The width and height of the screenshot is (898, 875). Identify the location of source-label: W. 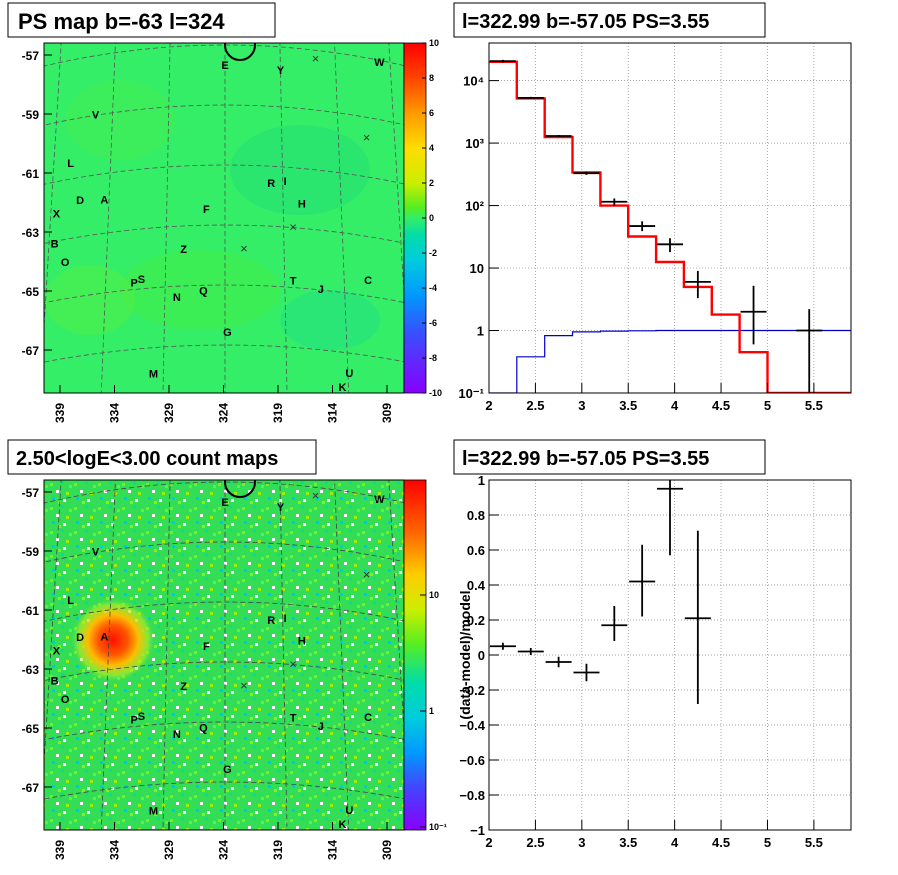
(379, 63).